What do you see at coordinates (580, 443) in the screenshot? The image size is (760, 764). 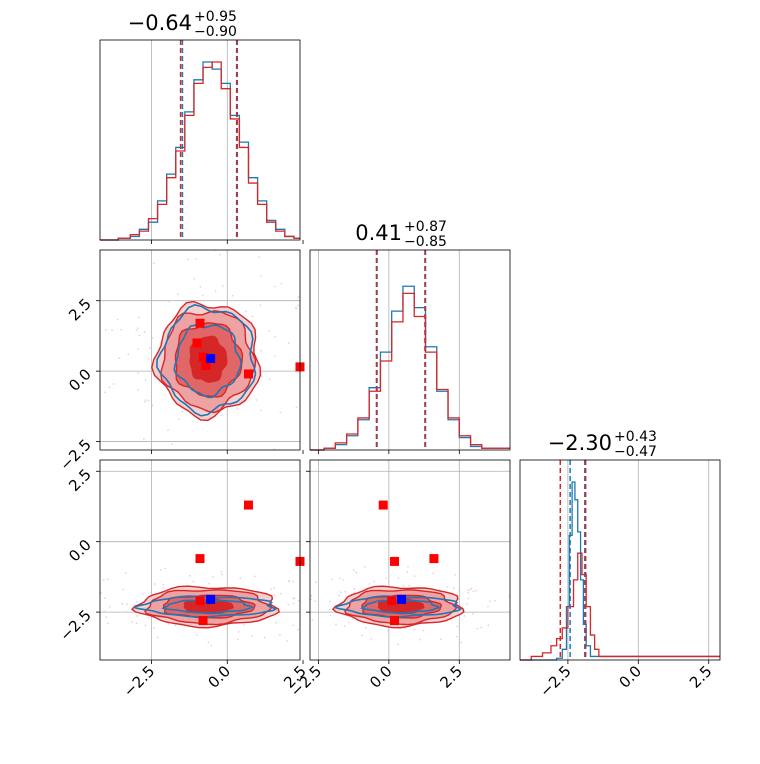 I see `title-value: −2.30` at bounding box center [580, 443].